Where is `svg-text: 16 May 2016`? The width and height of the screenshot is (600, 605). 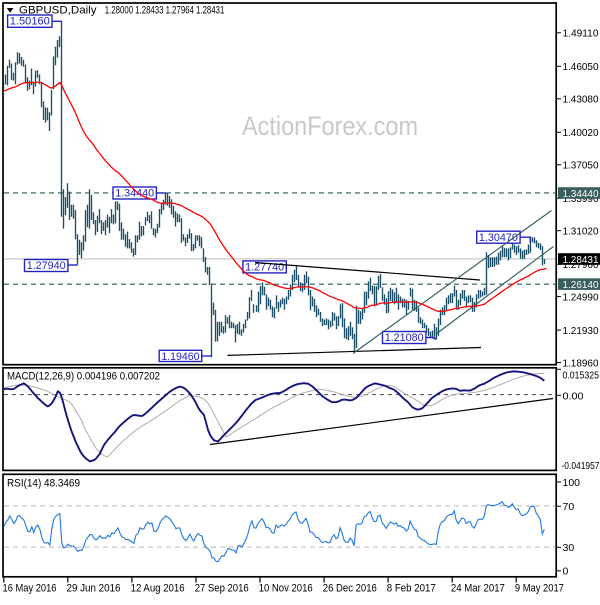
svg-text: 16 May 2016 is located at coordinates (30, 589).